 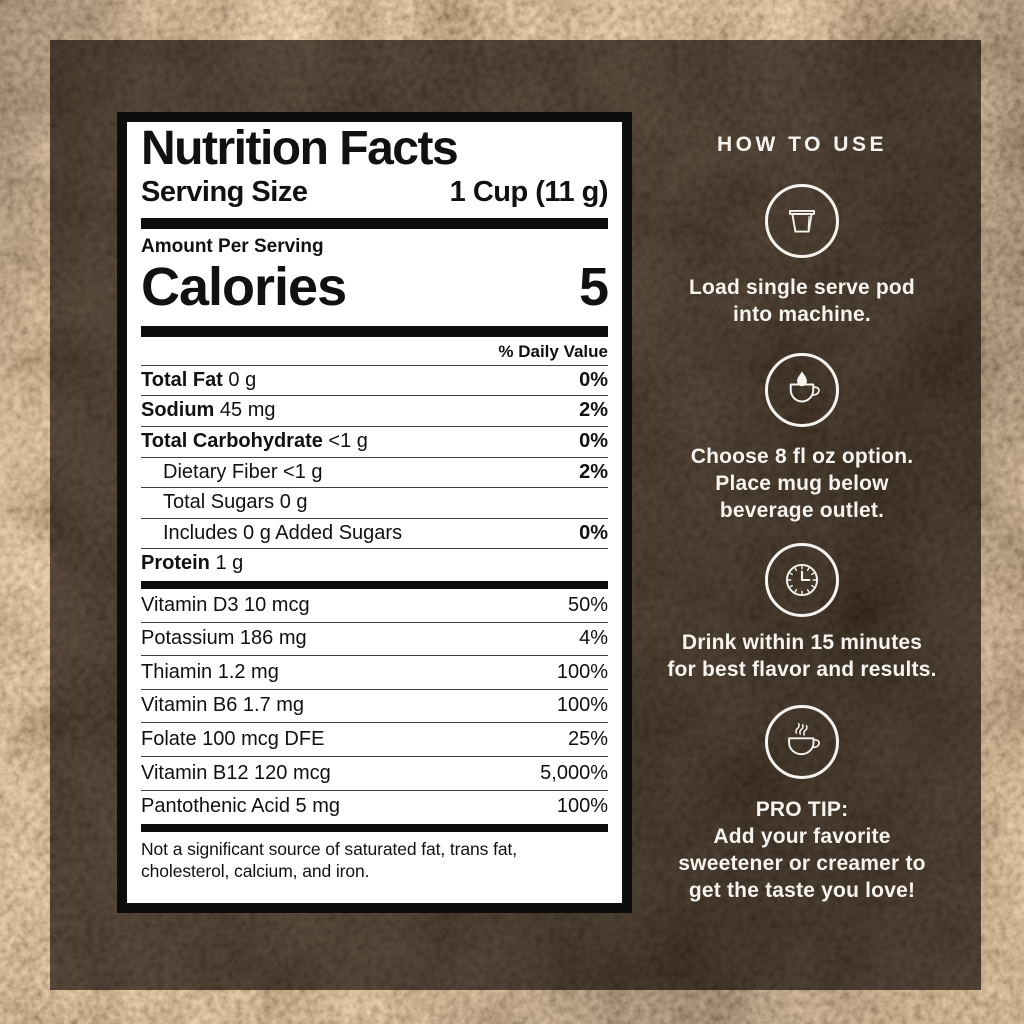 I want to click on pod-icon, so click(x=802, y=221).